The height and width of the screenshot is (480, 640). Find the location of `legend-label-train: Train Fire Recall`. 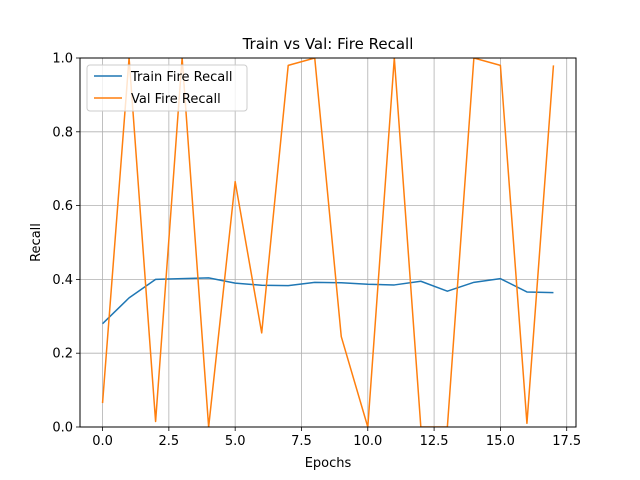

legend-label-train: Train Fire Recall is located at coordinates (181, 77).